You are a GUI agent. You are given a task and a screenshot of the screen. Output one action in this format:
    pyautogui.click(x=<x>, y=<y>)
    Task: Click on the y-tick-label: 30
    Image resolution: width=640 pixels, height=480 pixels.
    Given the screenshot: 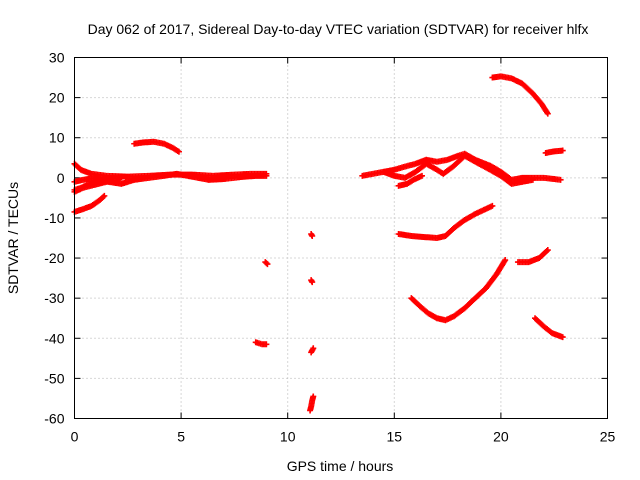 What is the action you would take?
    pyautogui.click(x=57, y=58)
    